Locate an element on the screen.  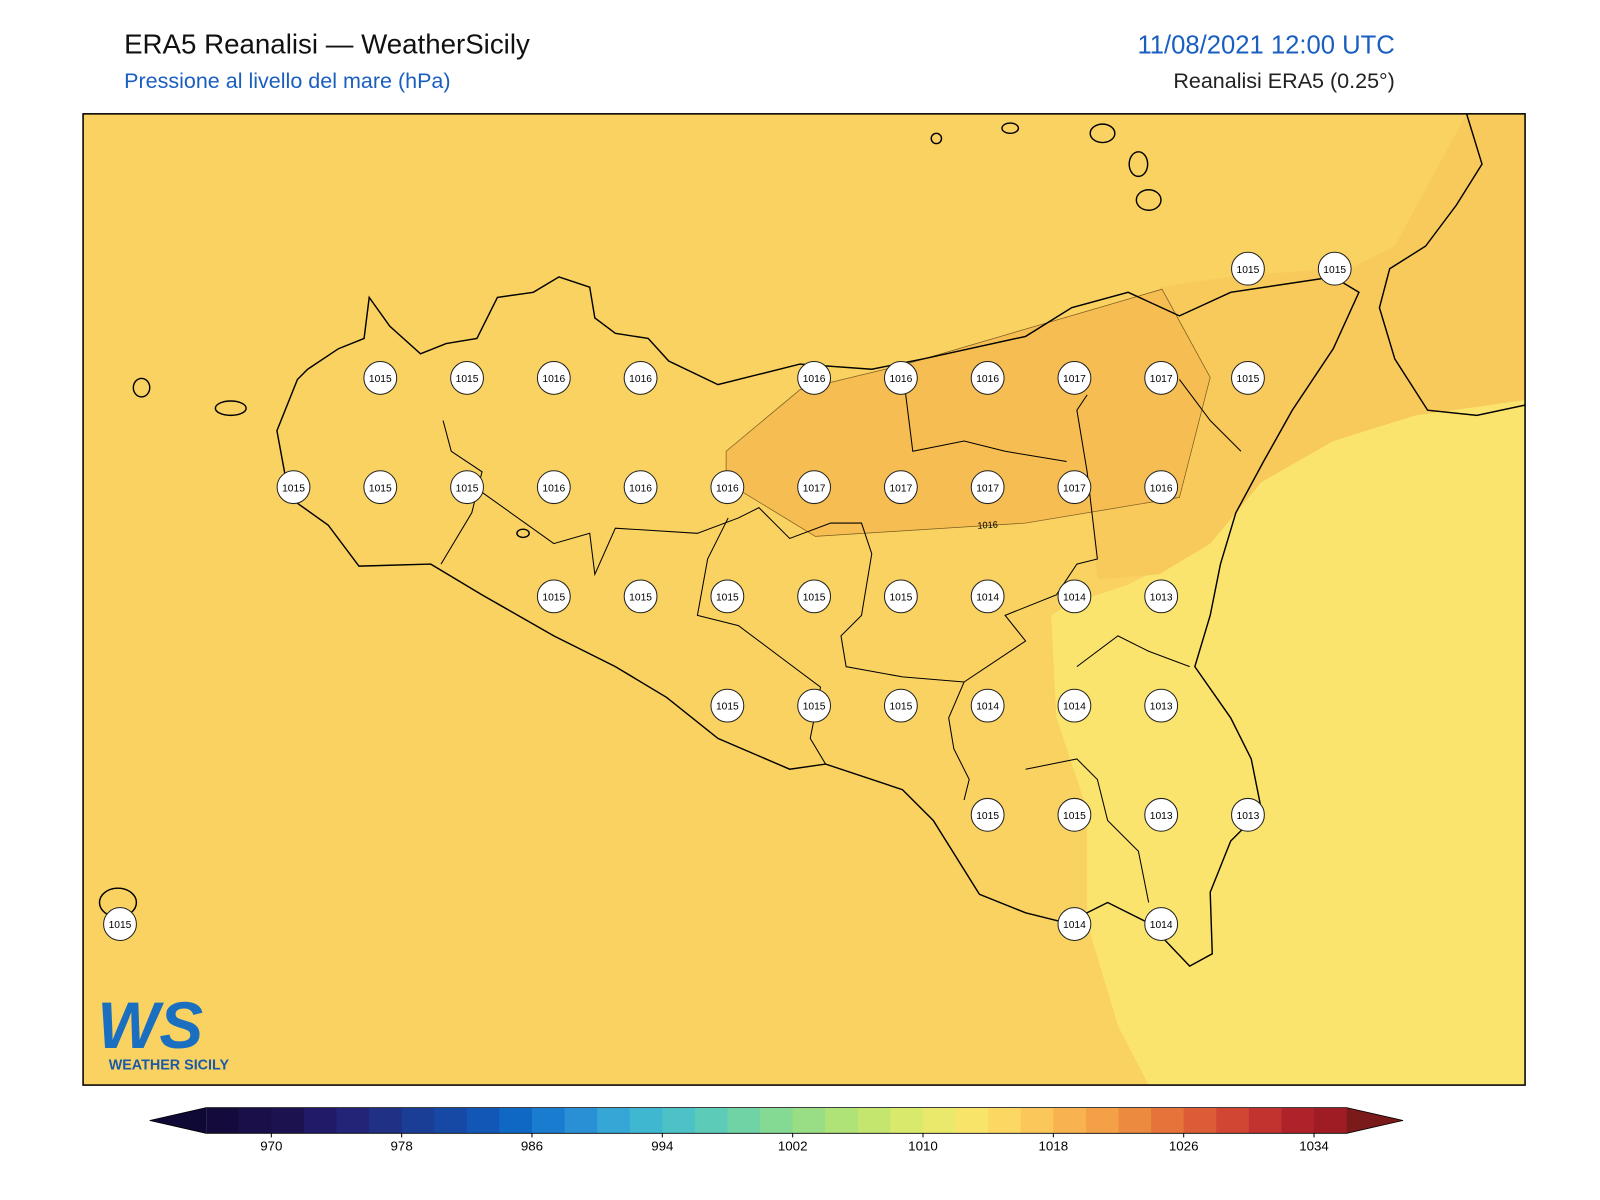
title: ERA5 Reanalisi — WeatherSicily is located at coordinates (327, 43).